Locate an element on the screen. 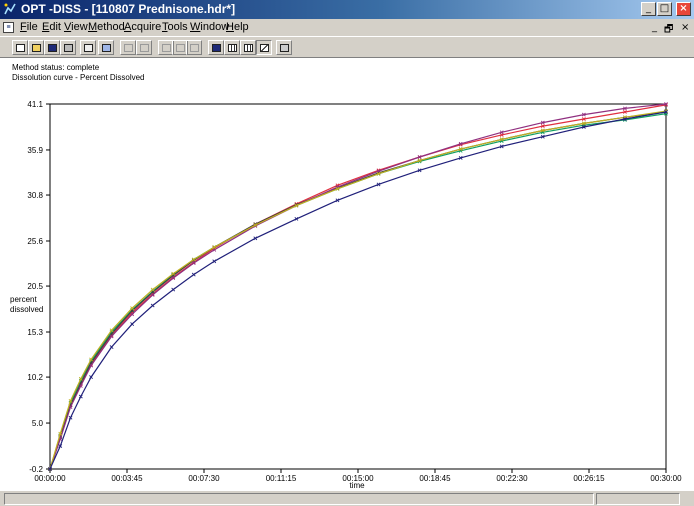 Image resolution: width=694 pixels, height=506 pixels. y-axis-label: percent is located at coordinates (23, 299).